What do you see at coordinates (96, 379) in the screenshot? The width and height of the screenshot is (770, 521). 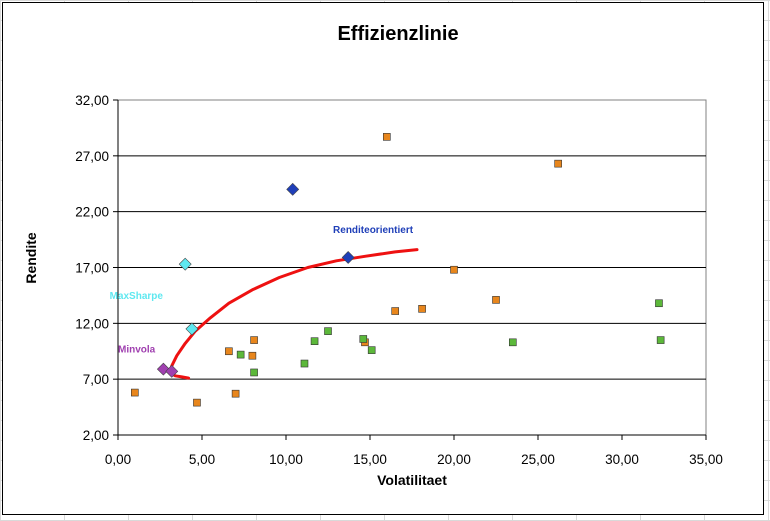 I see `y-tick-label: 7,00` at bounding box center [96, 379].